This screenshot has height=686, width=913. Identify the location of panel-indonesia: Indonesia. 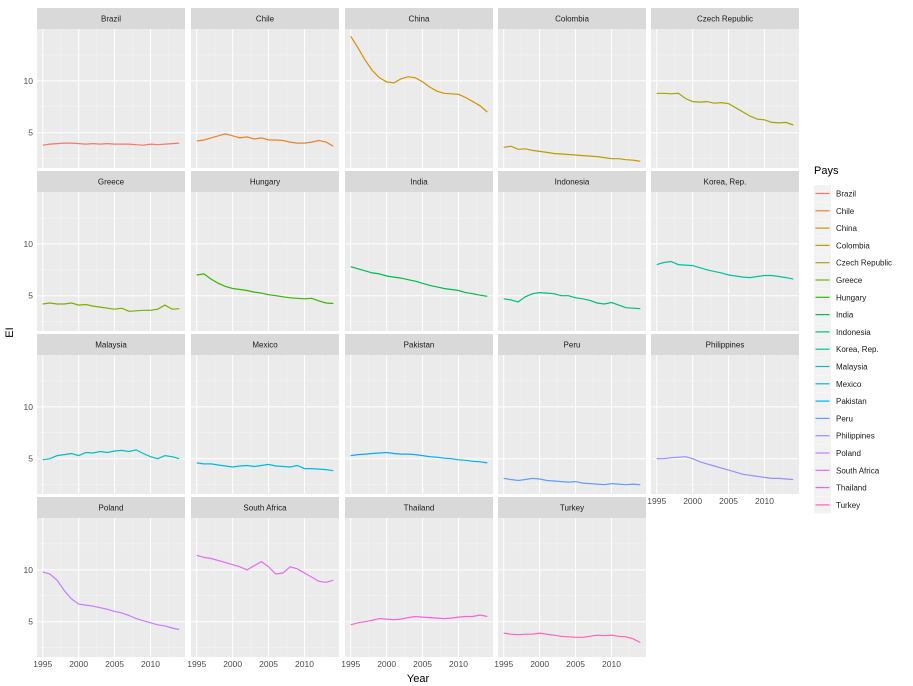
(572, 251).